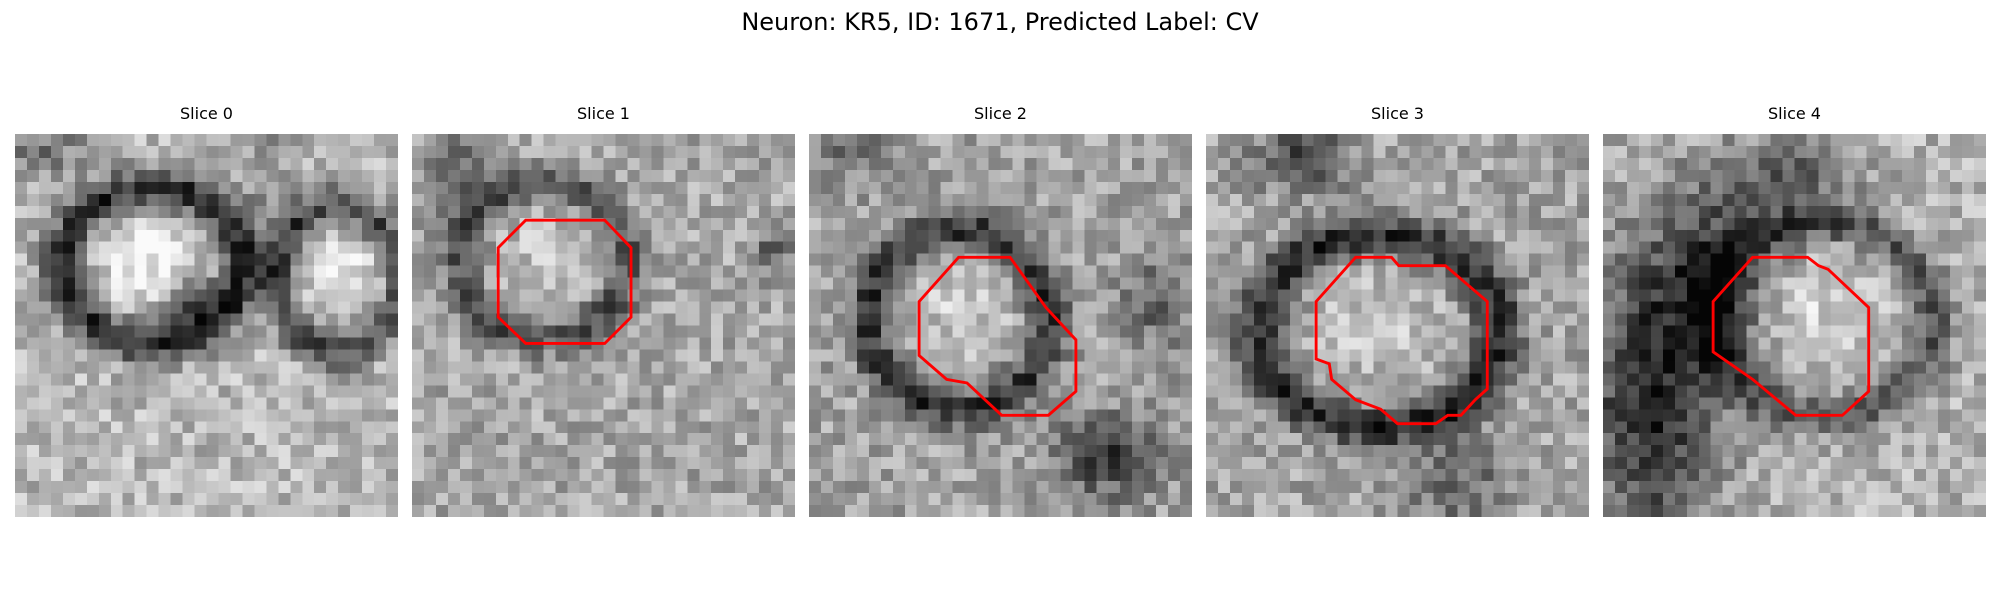 This screenshot has width=2000, height=600. Describe the element at coordinates (603, 113) in the screenshot. I see `panel-title: Slice 1` at that location.